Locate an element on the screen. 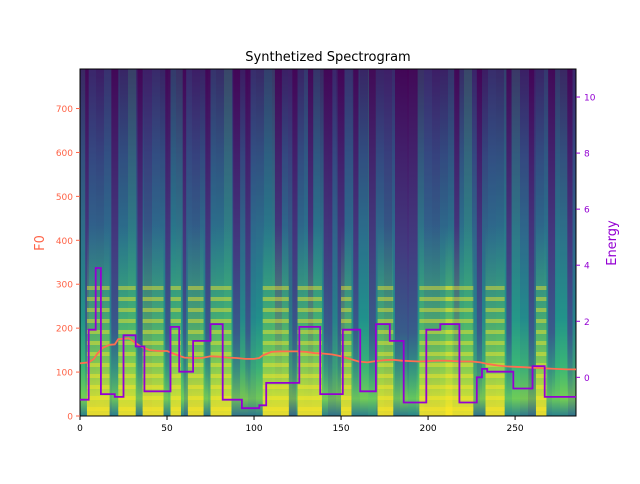 The image size is (640, 484). f0-tick-label: 600 is located at coordinates (64, 154).